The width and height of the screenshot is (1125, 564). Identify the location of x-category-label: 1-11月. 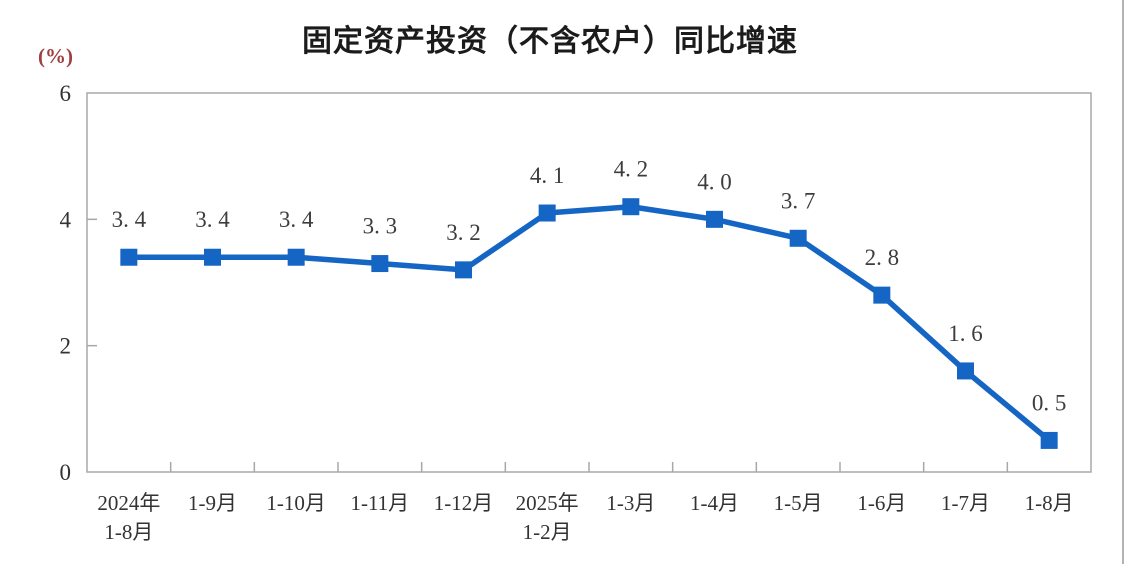
(379, 503).